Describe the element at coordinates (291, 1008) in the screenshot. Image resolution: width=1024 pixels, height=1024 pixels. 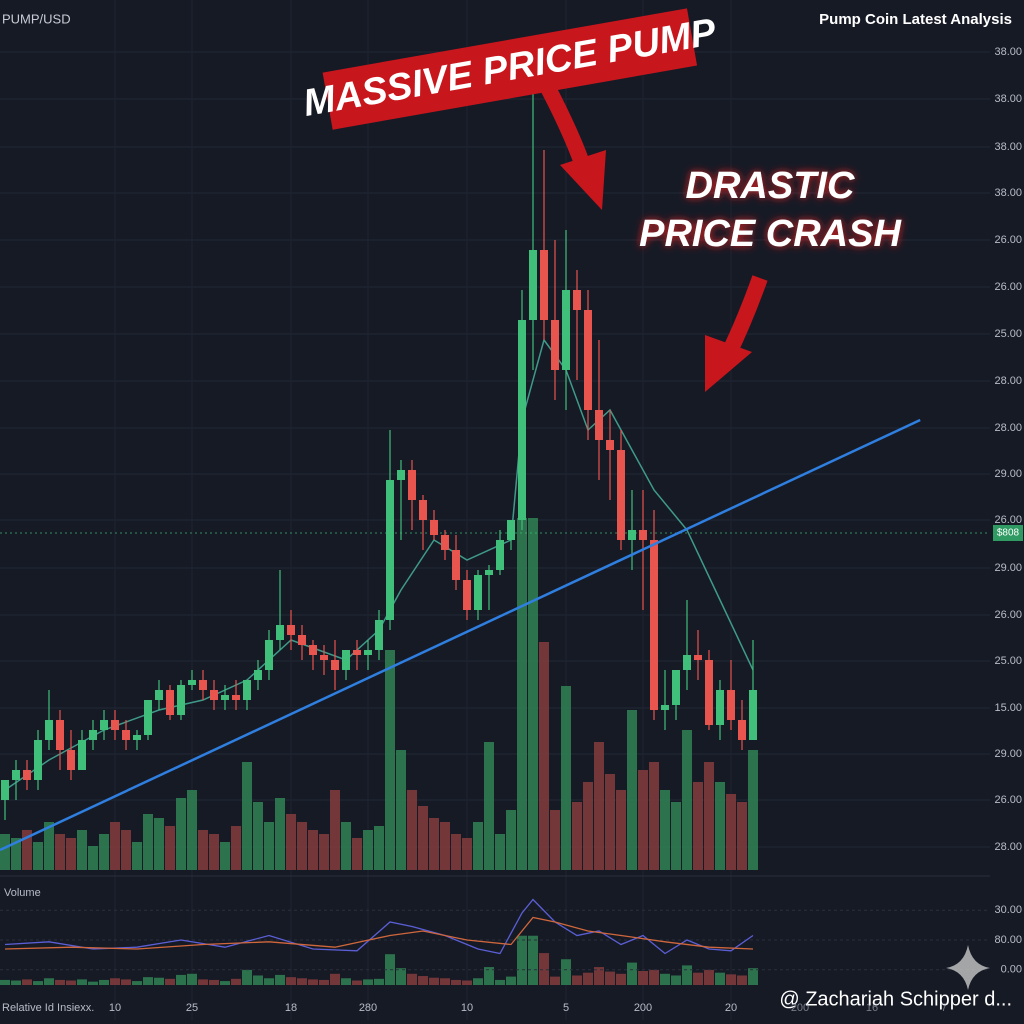
I see `x-tick-label: 18` at that location.